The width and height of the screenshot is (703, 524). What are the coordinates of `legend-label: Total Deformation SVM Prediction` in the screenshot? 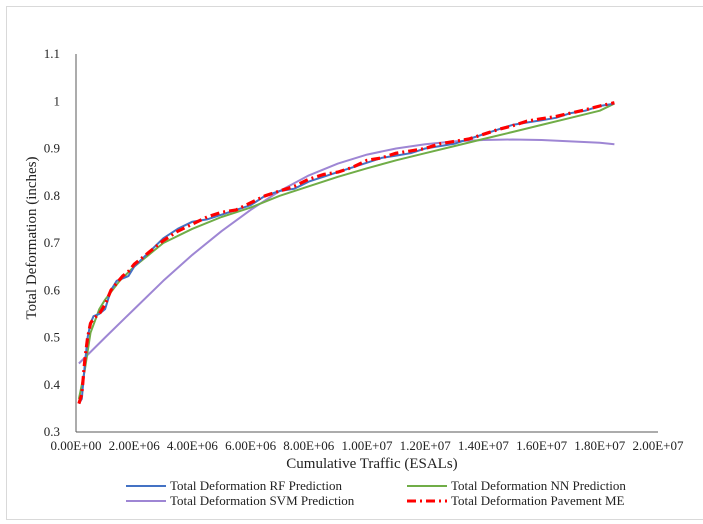 It's located at (262, 500).